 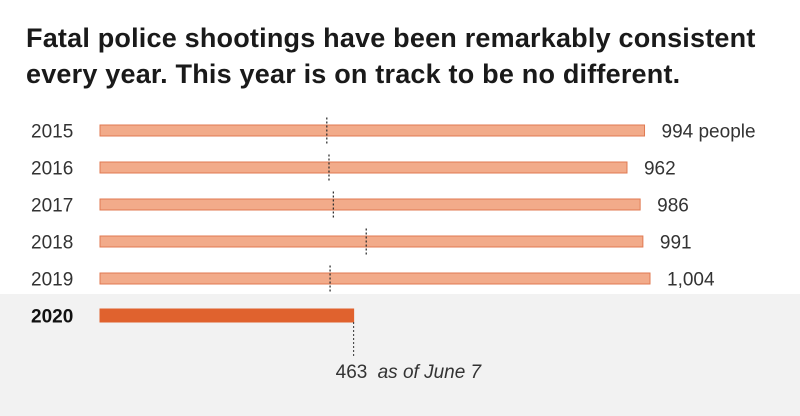 I want to click on value-label-2015: 994 people, so click(x=709, y=132).